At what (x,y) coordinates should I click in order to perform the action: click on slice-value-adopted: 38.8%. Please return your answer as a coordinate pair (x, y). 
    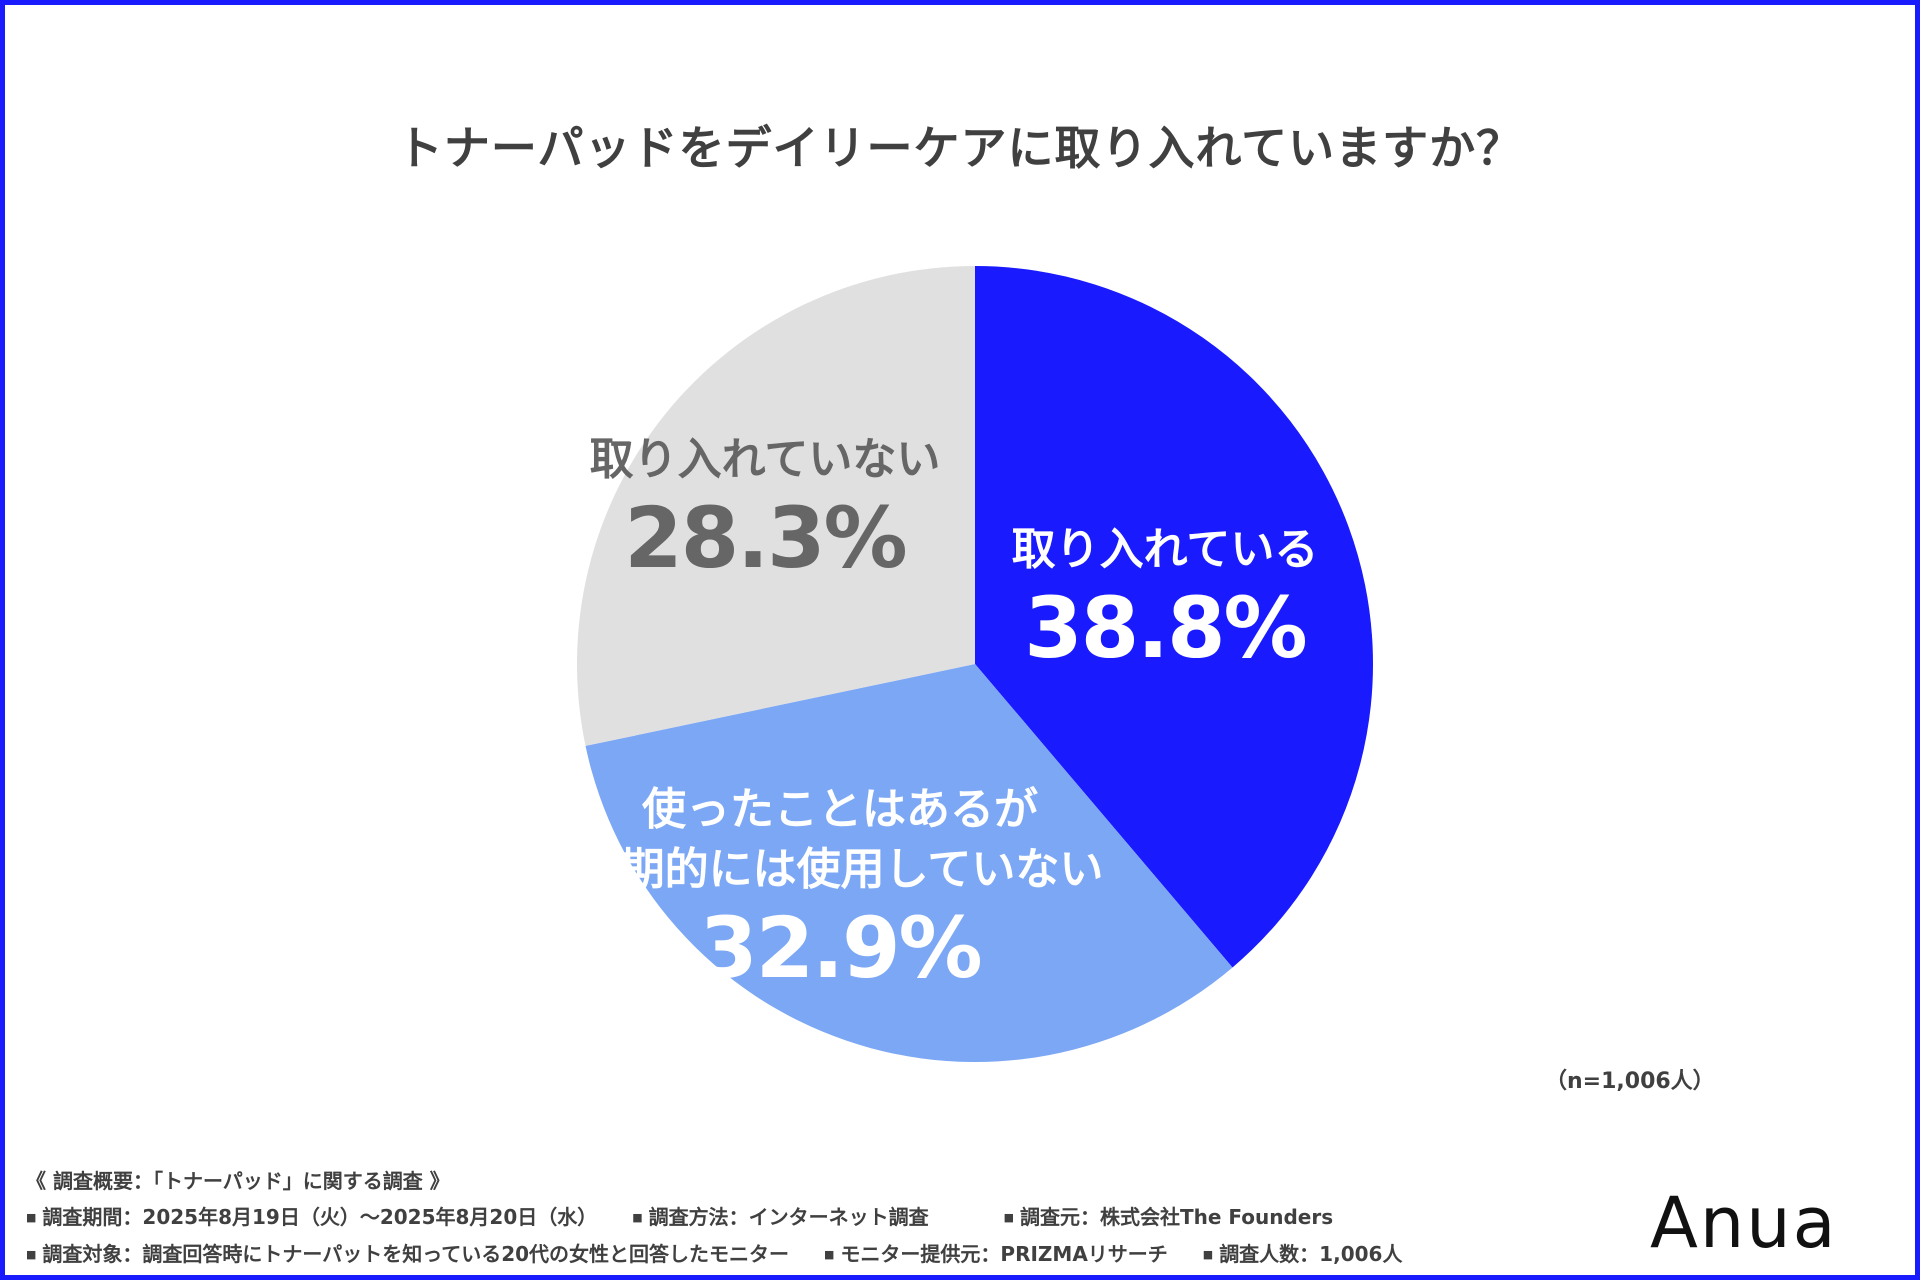
    Looking at the image, I should click on (1165, 628).